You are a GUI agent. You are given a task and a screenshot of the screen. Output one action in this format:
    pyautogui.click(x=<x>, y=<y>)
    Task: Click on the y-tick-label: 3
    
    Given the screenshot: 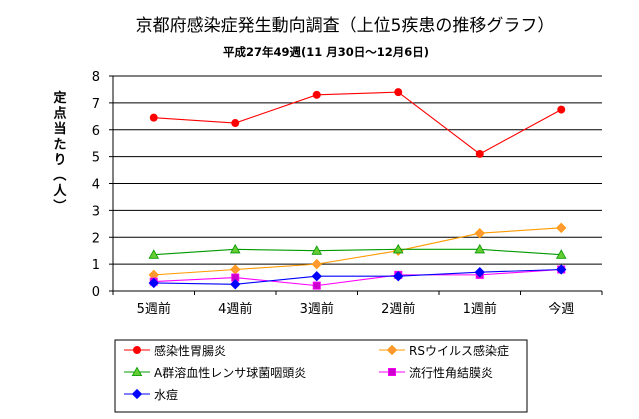 What is the action you would take?
    pyautogui.click(x=96, y=211)
    